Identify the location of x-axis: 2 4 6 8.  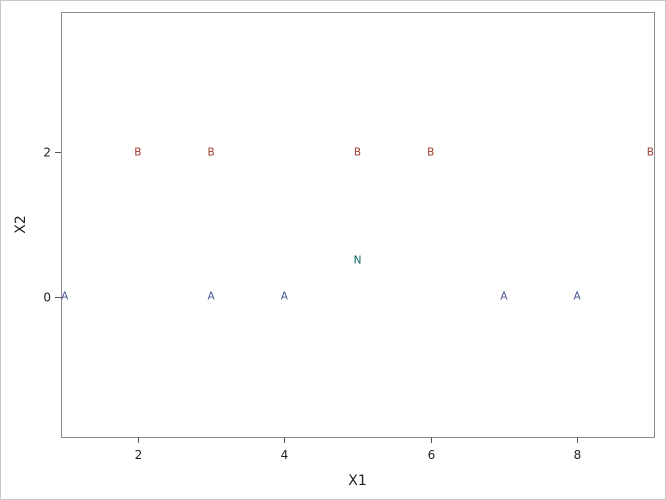
(358, 449).